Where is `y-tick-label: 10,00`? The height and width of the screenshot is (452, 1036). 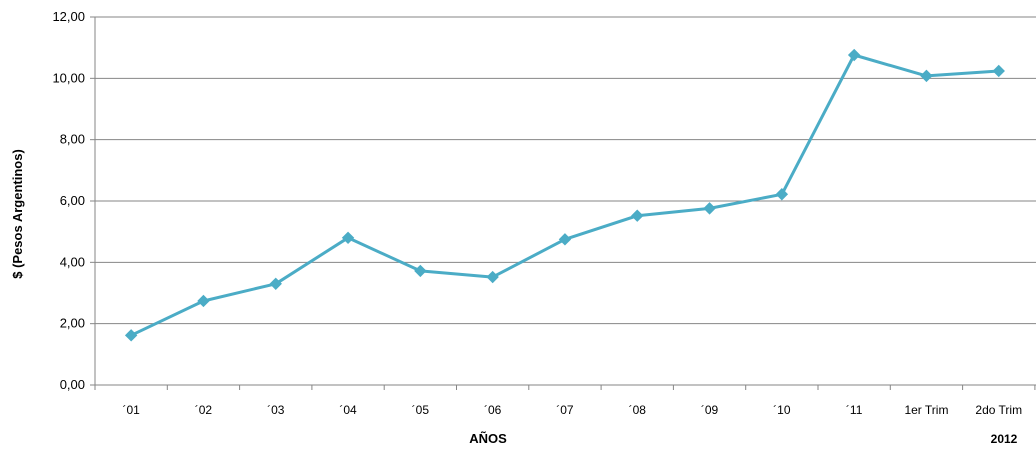
y-tick-label: 10,00 is located at coordinates (68, 77).